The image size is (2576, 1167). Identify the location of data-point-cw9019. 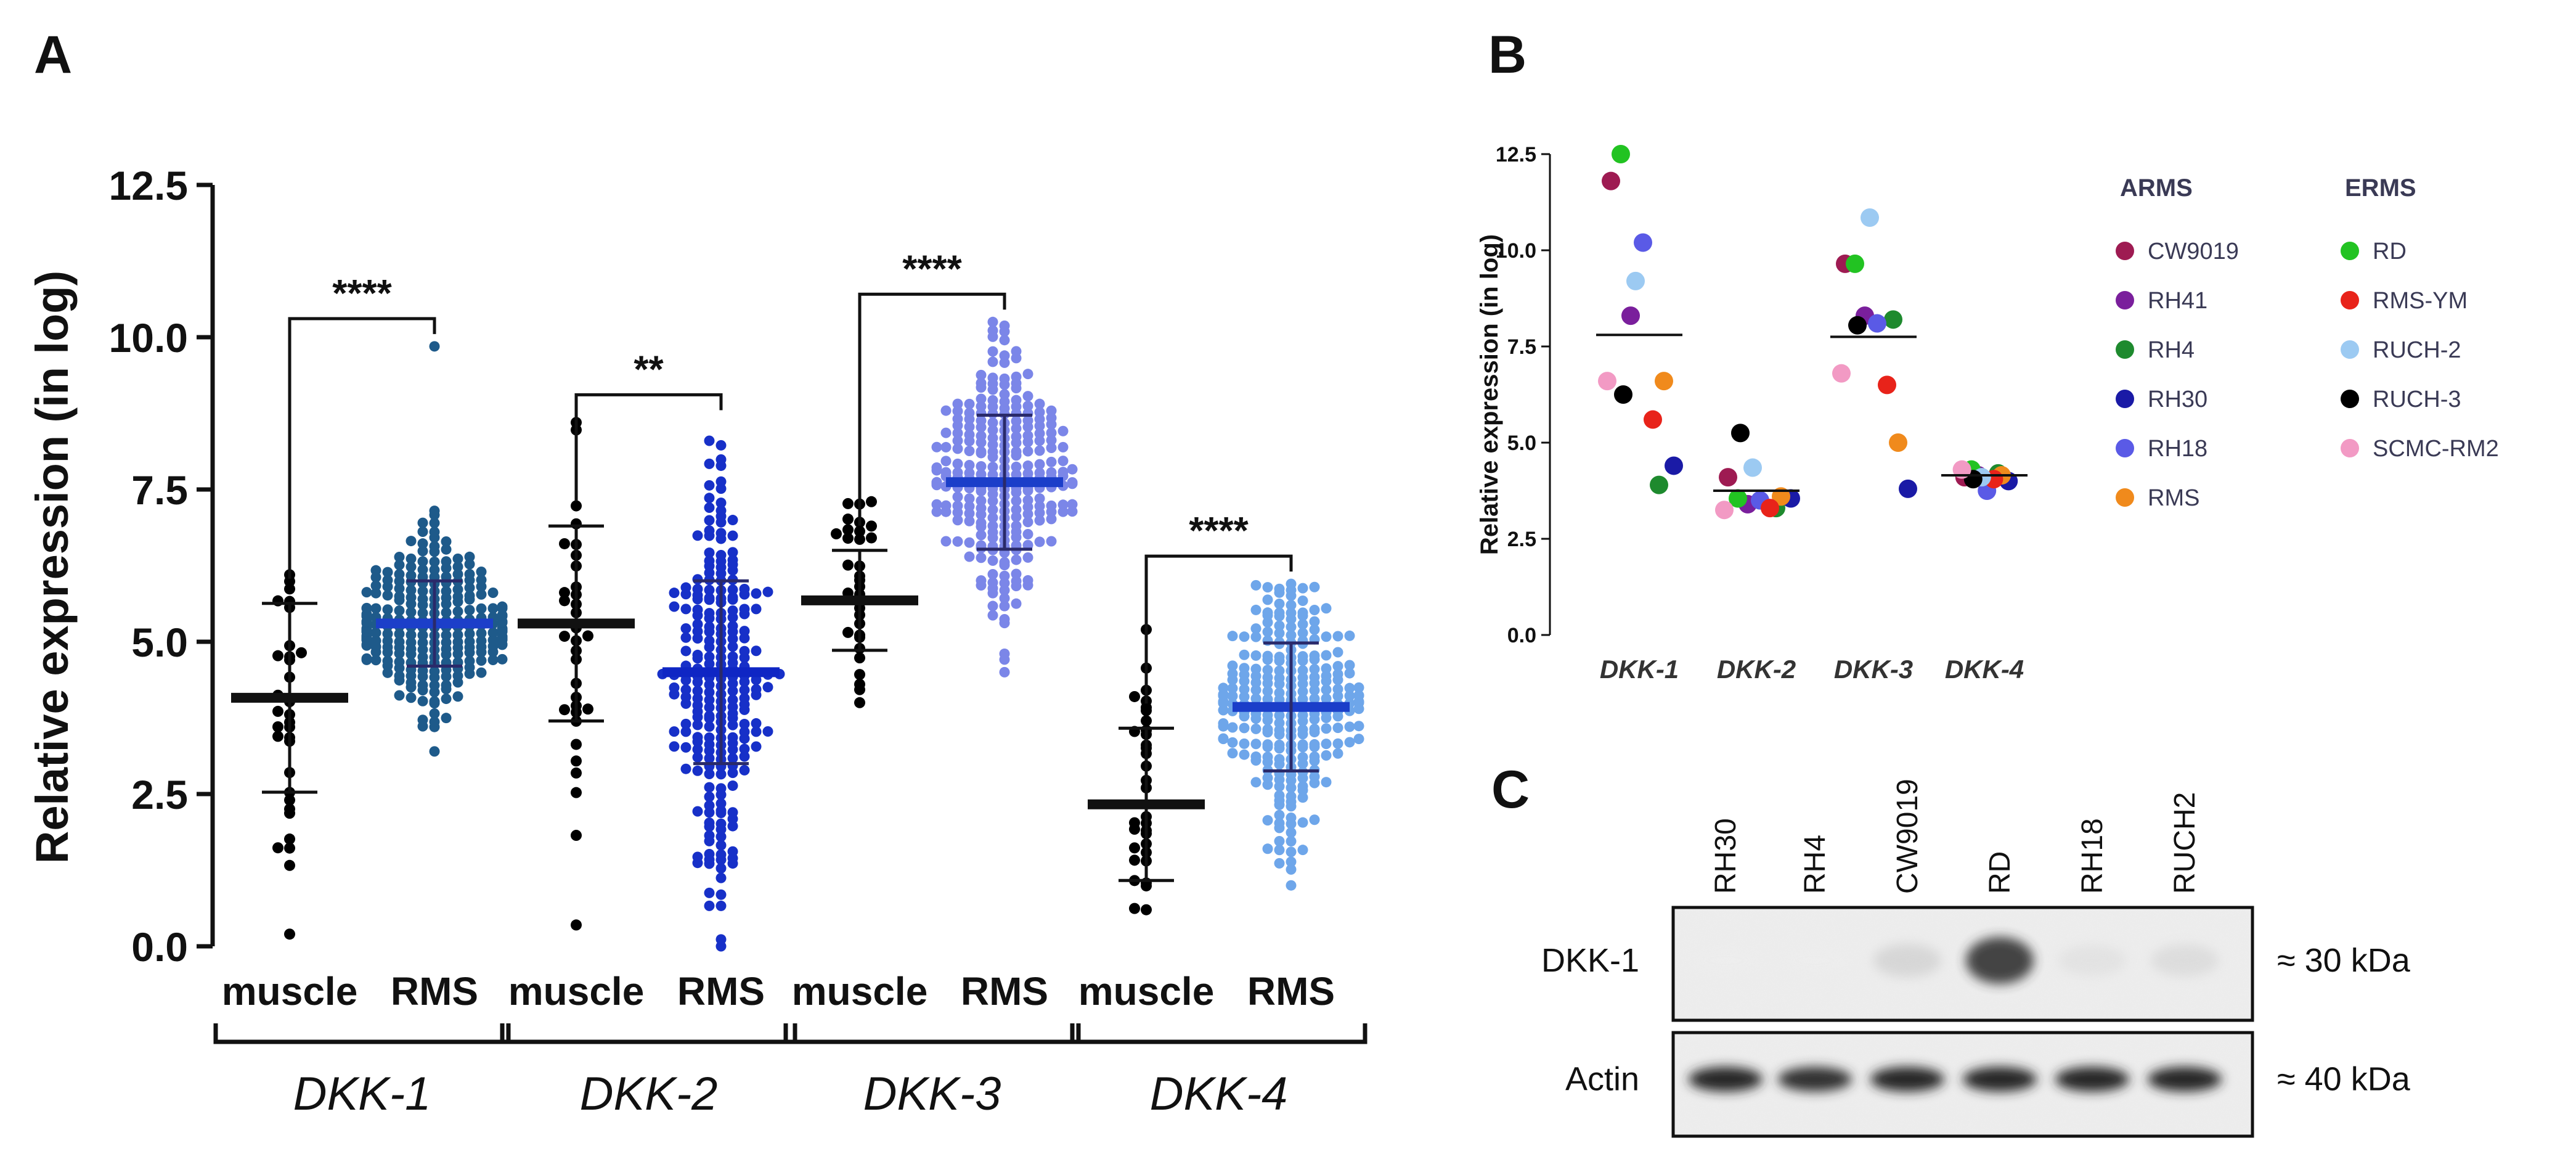
(1611, 180).